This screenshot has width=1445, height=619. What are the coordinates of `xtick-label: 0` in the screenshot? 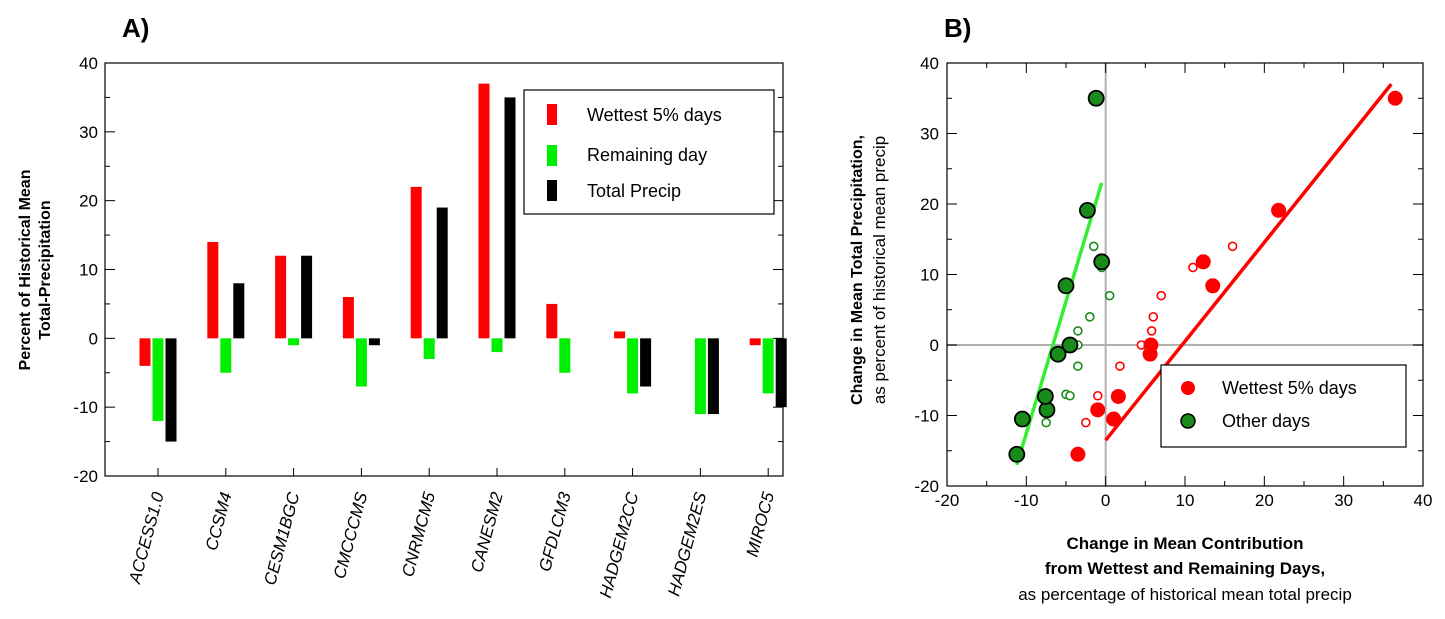 It's located at (1105, 500).